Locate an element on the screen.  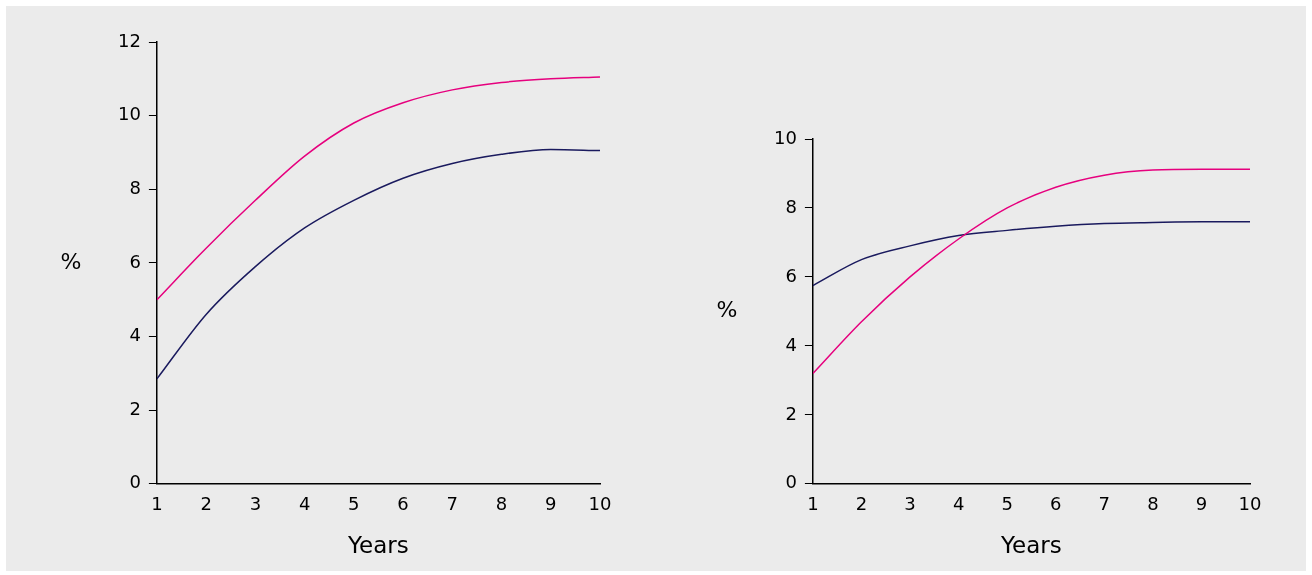
y-tick-label: 12 is located at coordinates (129, 40).